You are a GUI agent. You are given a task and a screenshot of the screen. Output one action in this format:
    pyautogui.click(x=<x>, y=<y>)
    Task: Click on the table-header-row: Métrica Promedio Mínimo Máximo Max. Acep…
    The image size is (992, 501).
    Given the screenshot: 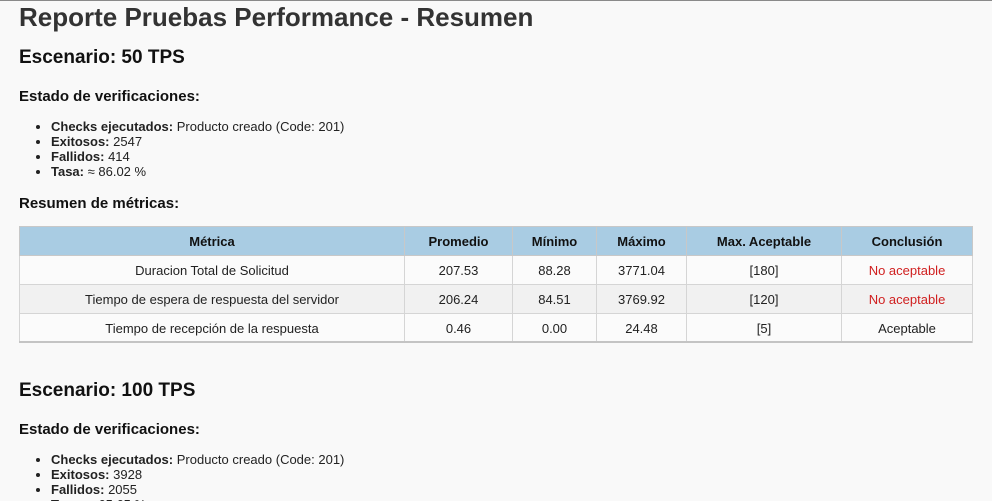 What is the action you would take?
    pyautogui.click(x=496, y=241)
    